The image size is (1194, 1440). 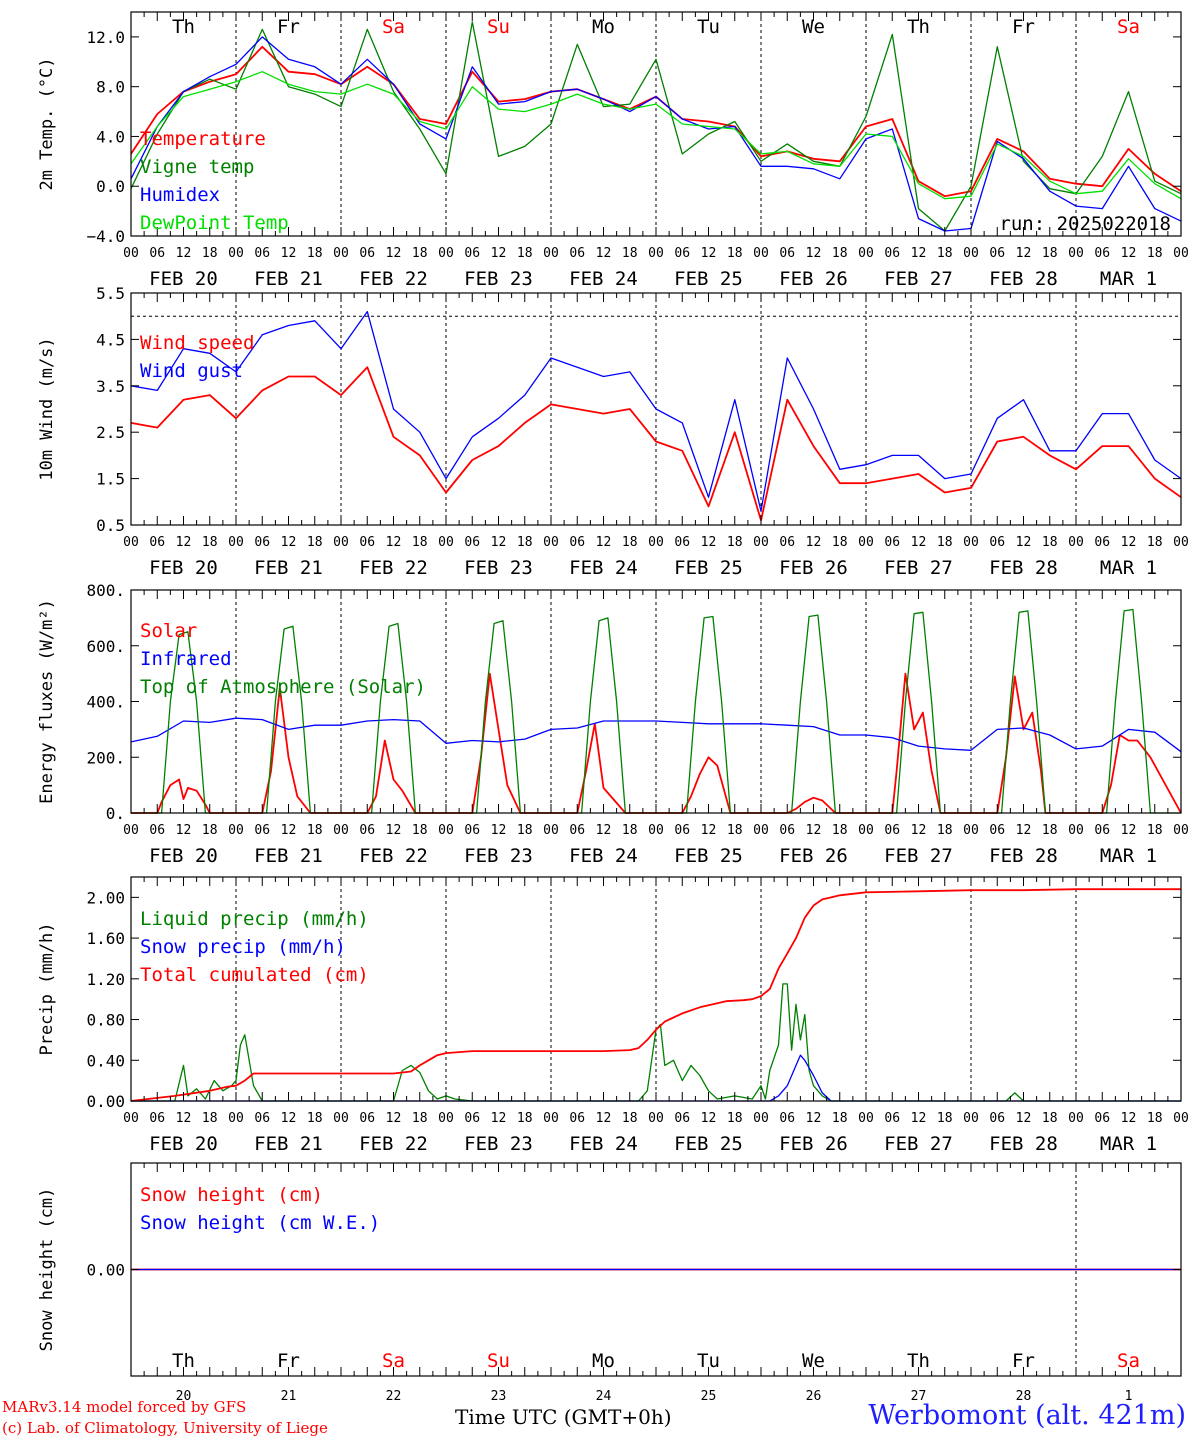 What do you see at coordinates (656, 735) in the screenshot?
I see `series-line-infrared` at bounding box center [656, 735].